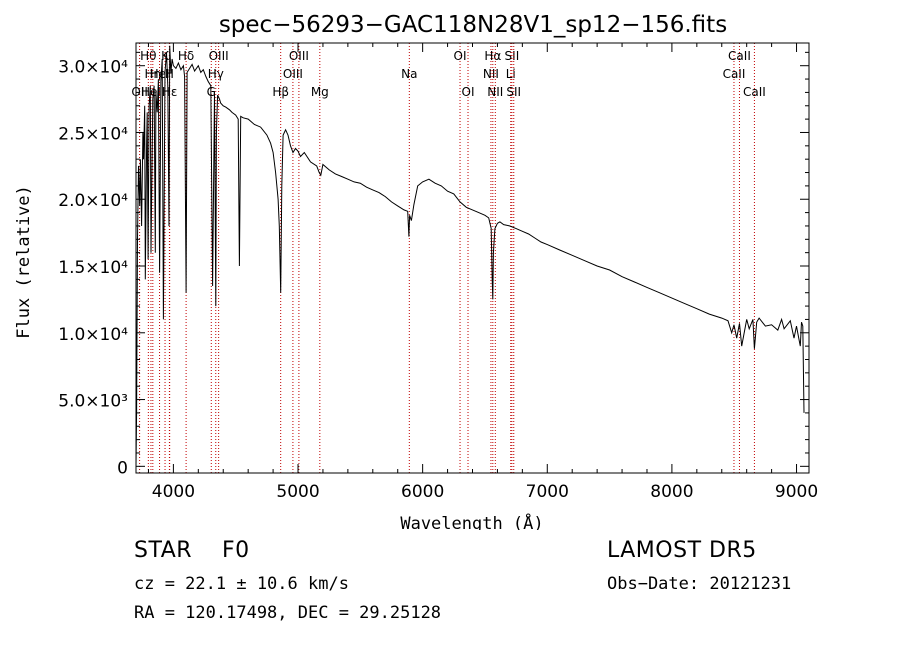 Image resolution: width=900 pixels, height=649 pixels. What do you see at coordinates (93, 201) in the screenshot?
I see `y-tick-label: 2.0×10⁴` at bounding box center [93, 201].